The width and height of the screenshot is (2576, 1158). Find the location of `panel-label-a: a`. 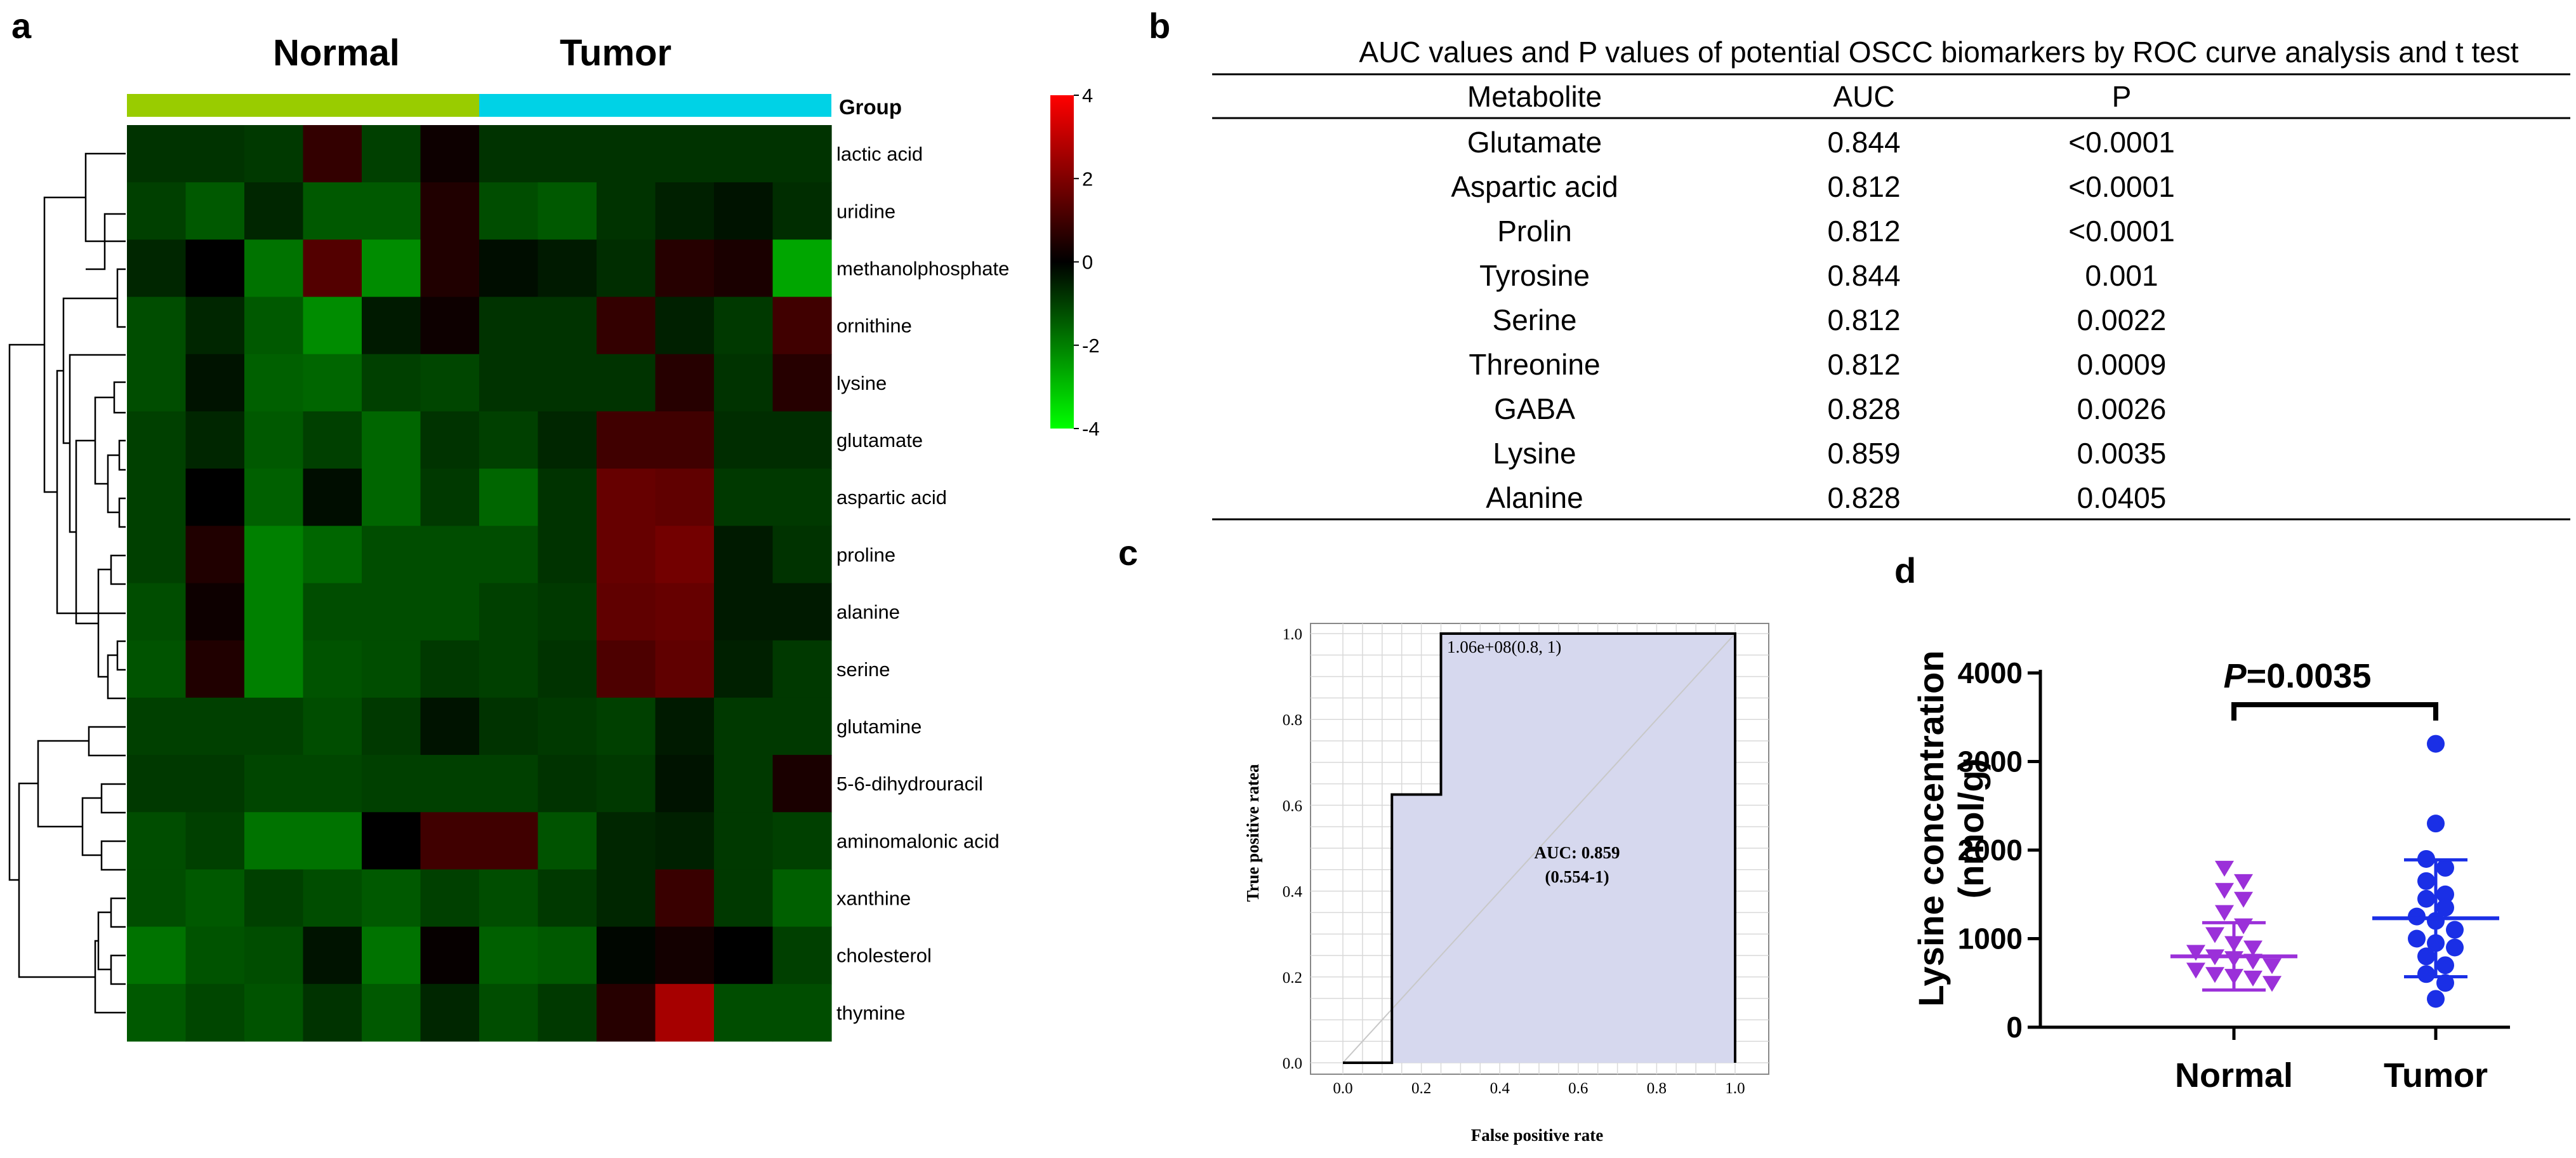

panel-label-a: a is located at coordinates (21, 26).